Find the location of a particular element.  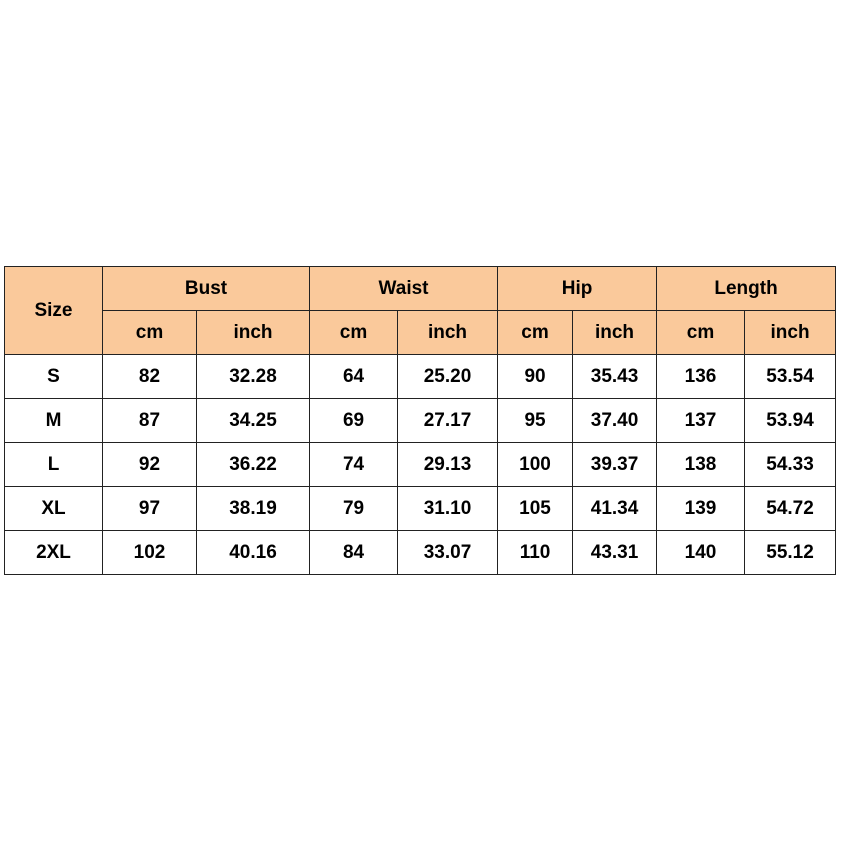

value-cell: 54.72 is located at coordinates (790, 508).